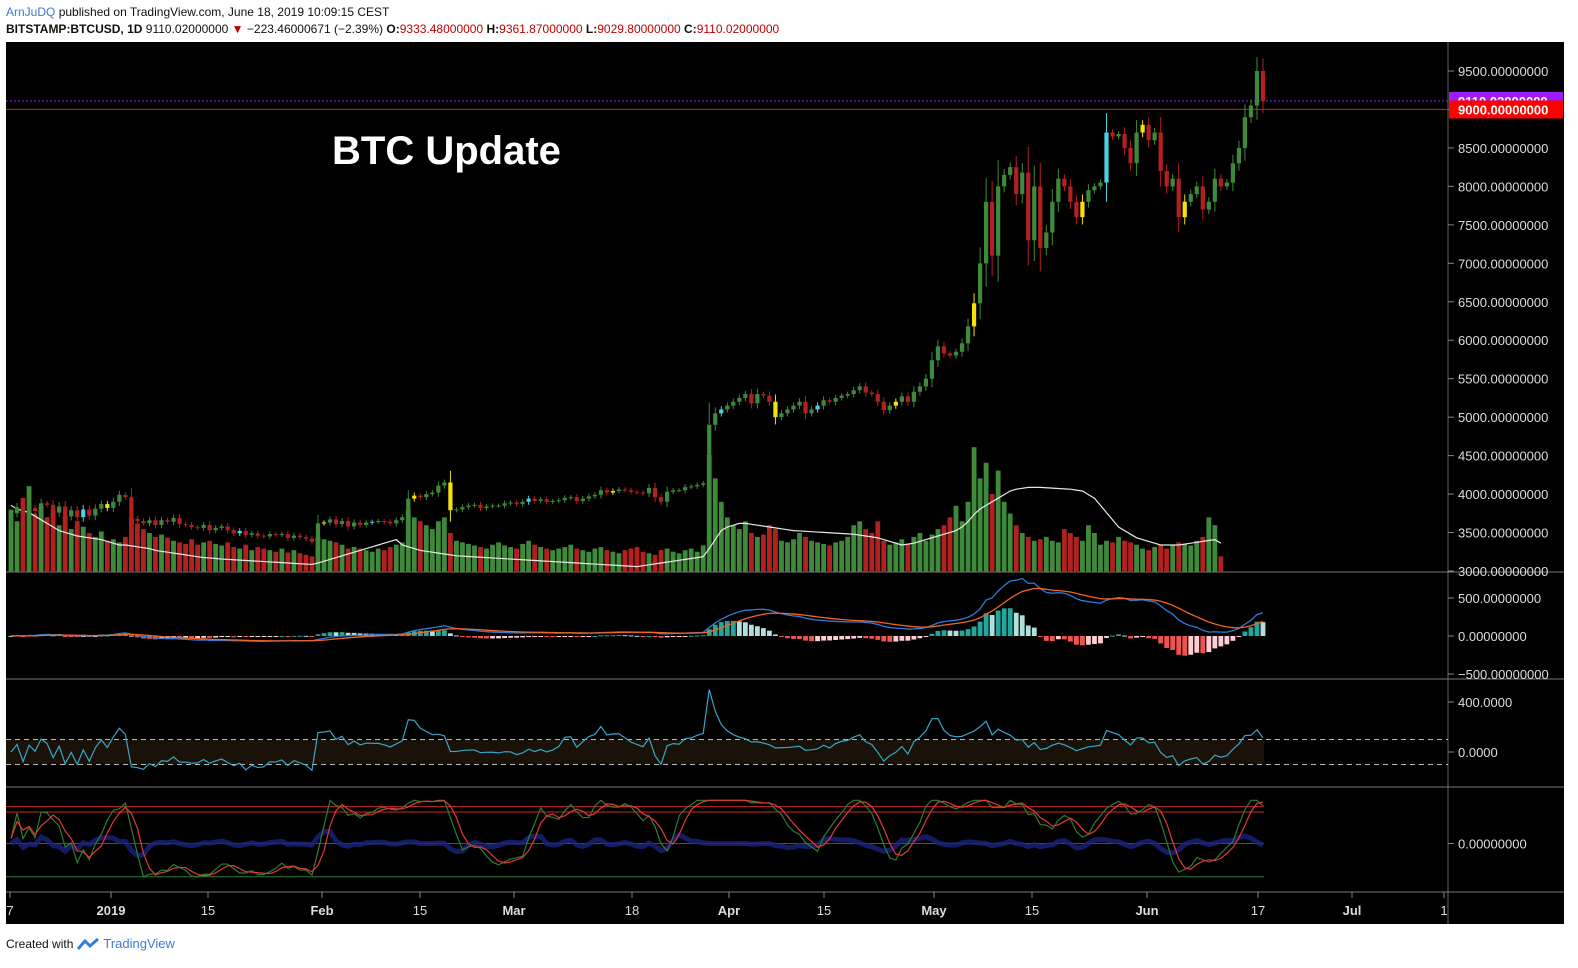  I want to click on time-tick-label: 1, so click(1443, 910).